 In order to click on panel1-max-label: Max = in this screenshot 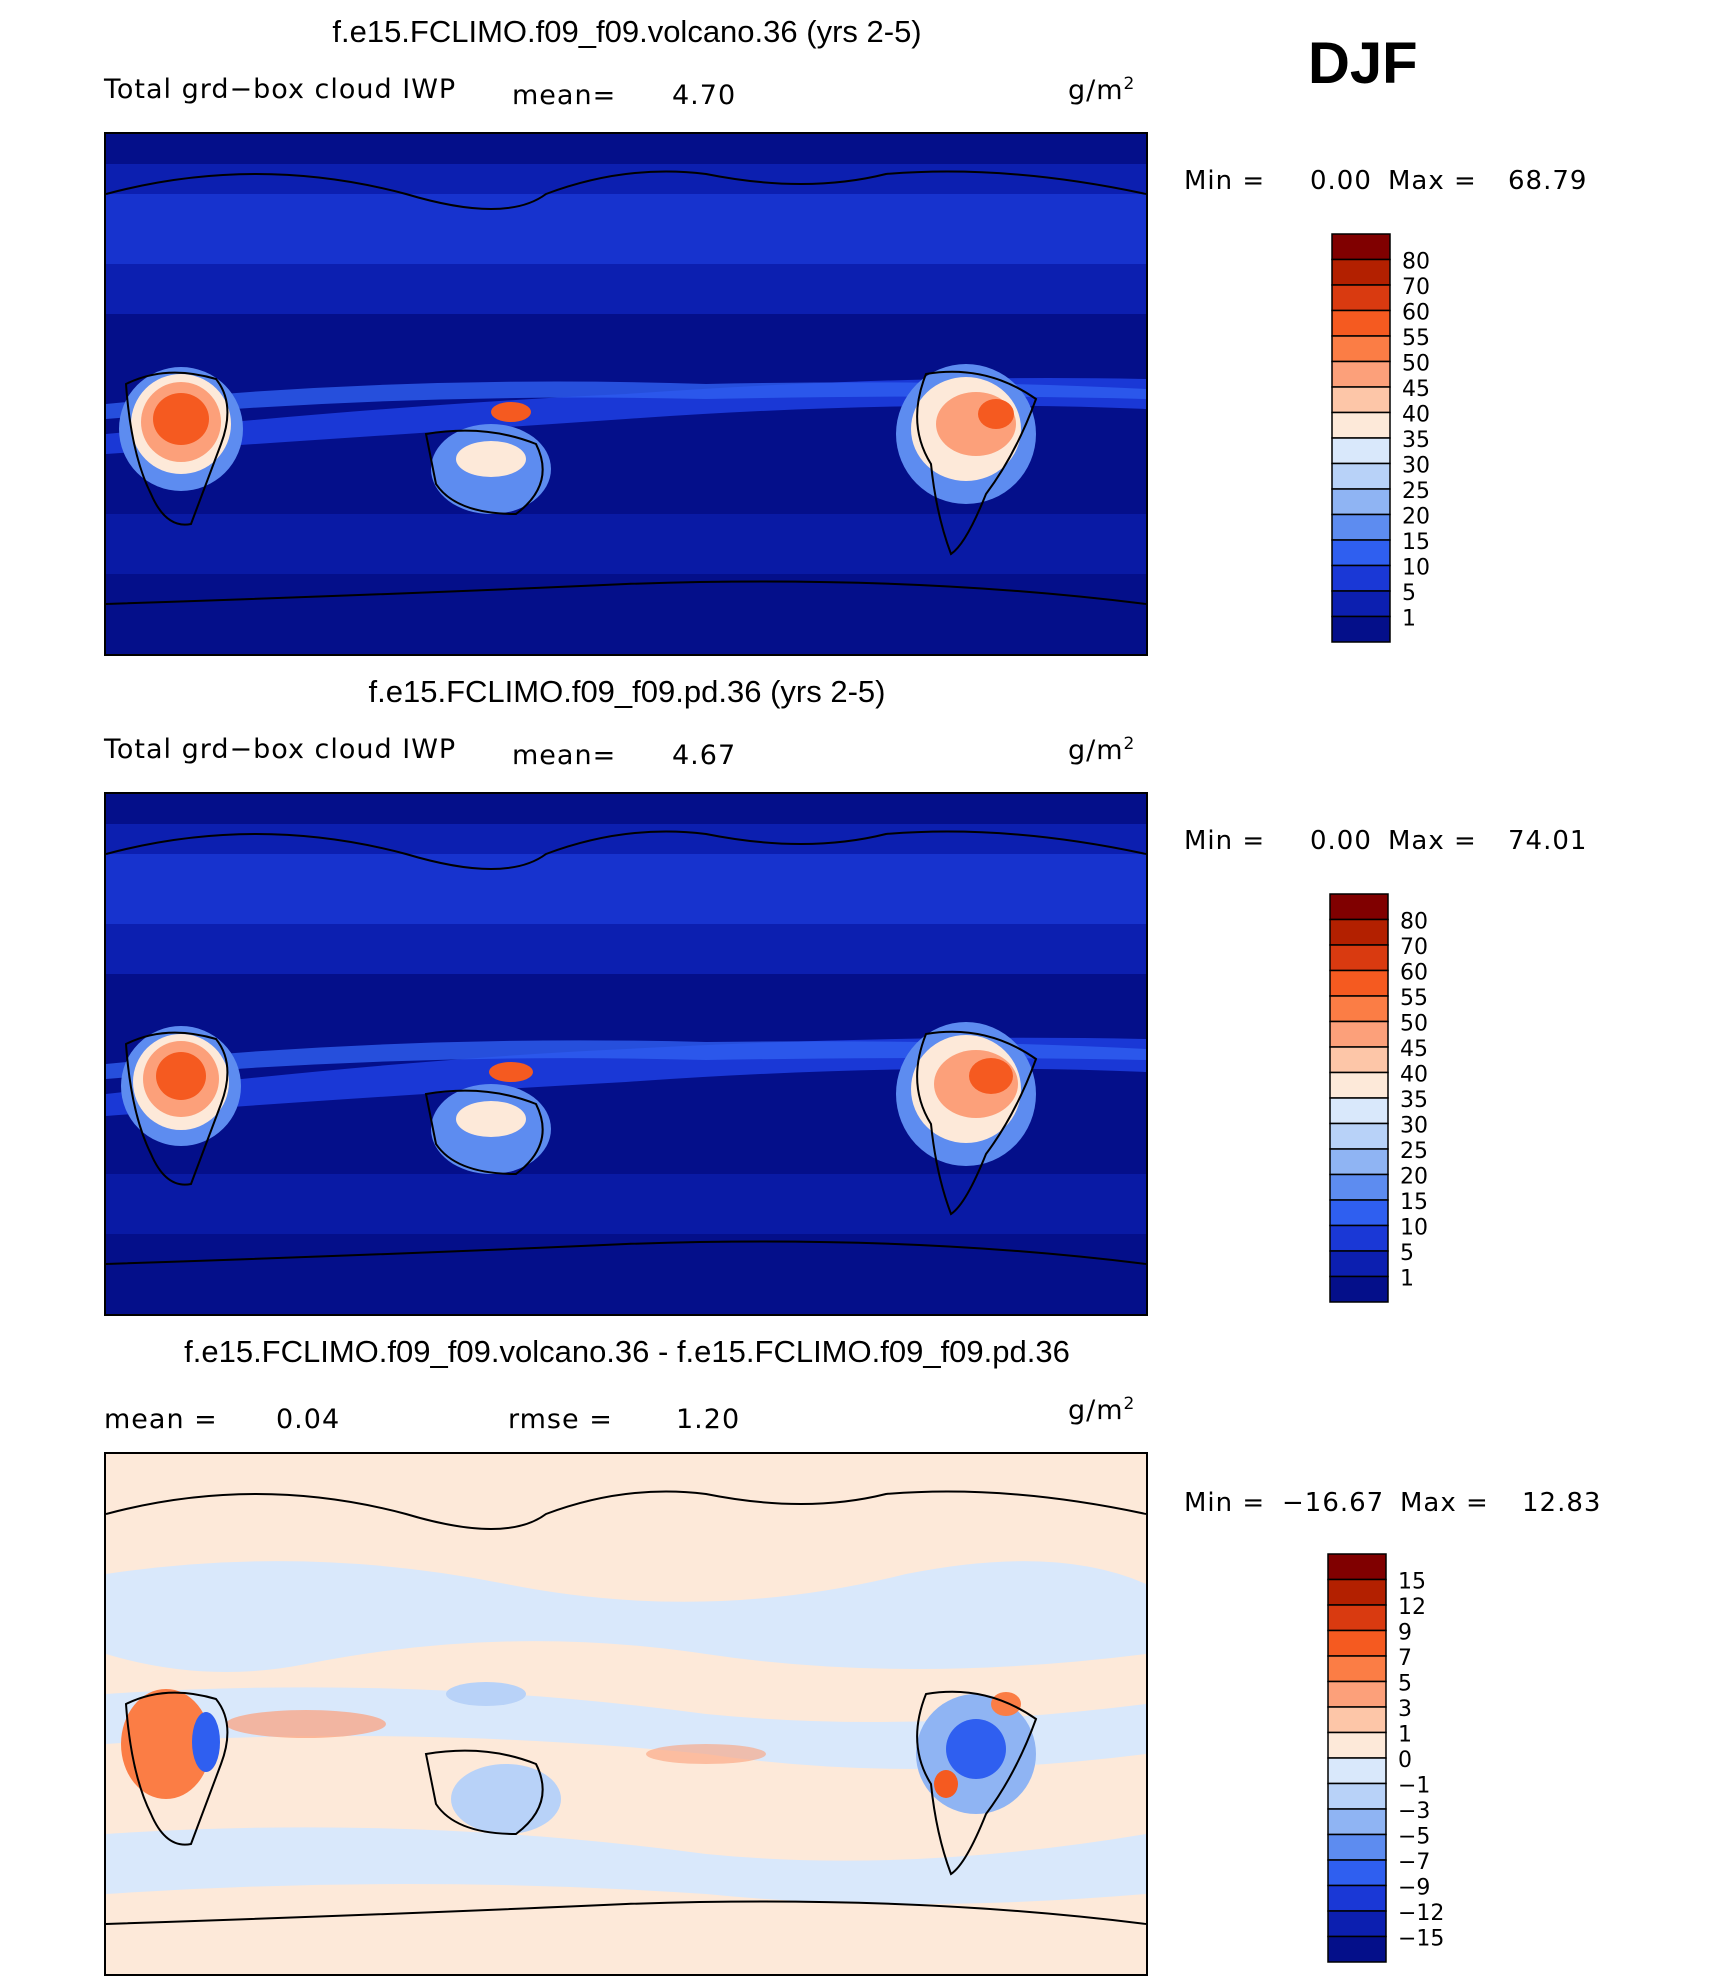, I will do `click(1432, 181)`.